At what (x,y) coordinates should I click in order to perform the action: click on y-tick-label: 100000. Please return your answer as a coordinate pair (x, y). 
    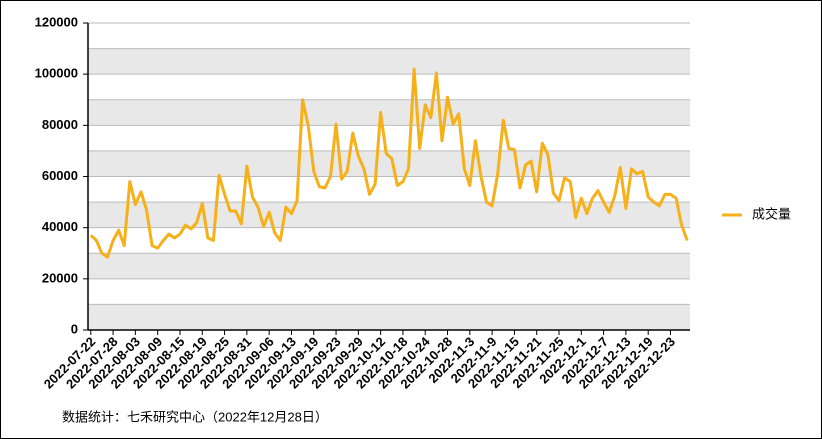
    Looking at the image, I should click on (56, 73).